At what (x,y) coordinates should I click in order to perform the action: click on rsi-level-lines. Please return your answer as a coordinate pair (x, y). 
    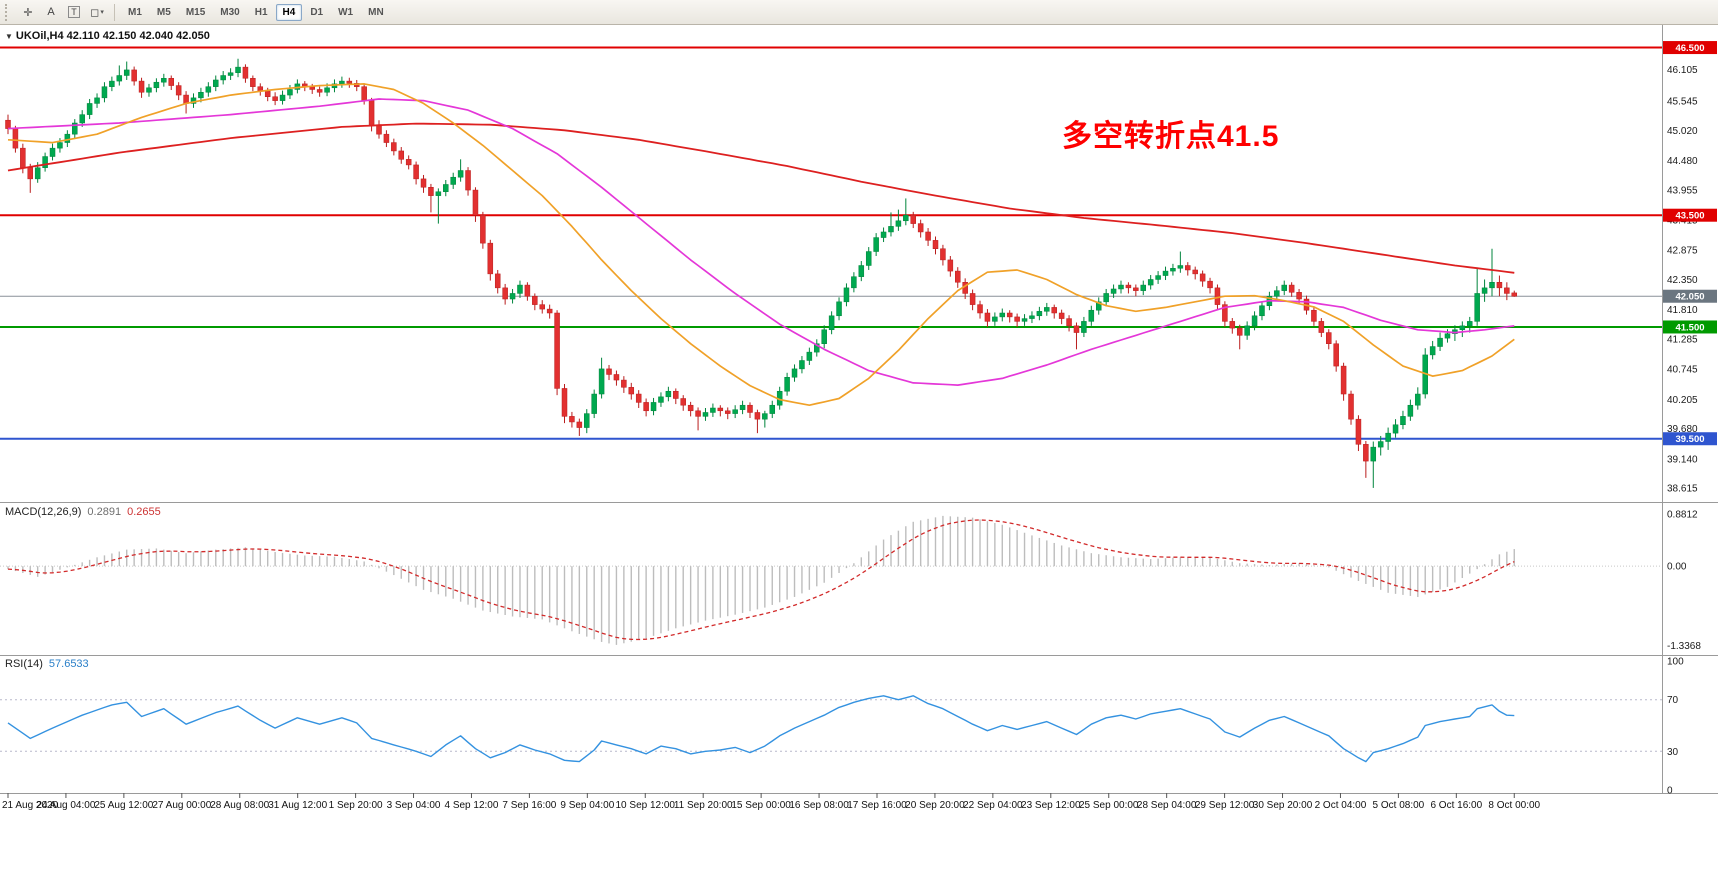
    Looking at the image, I should click on (831, 725).